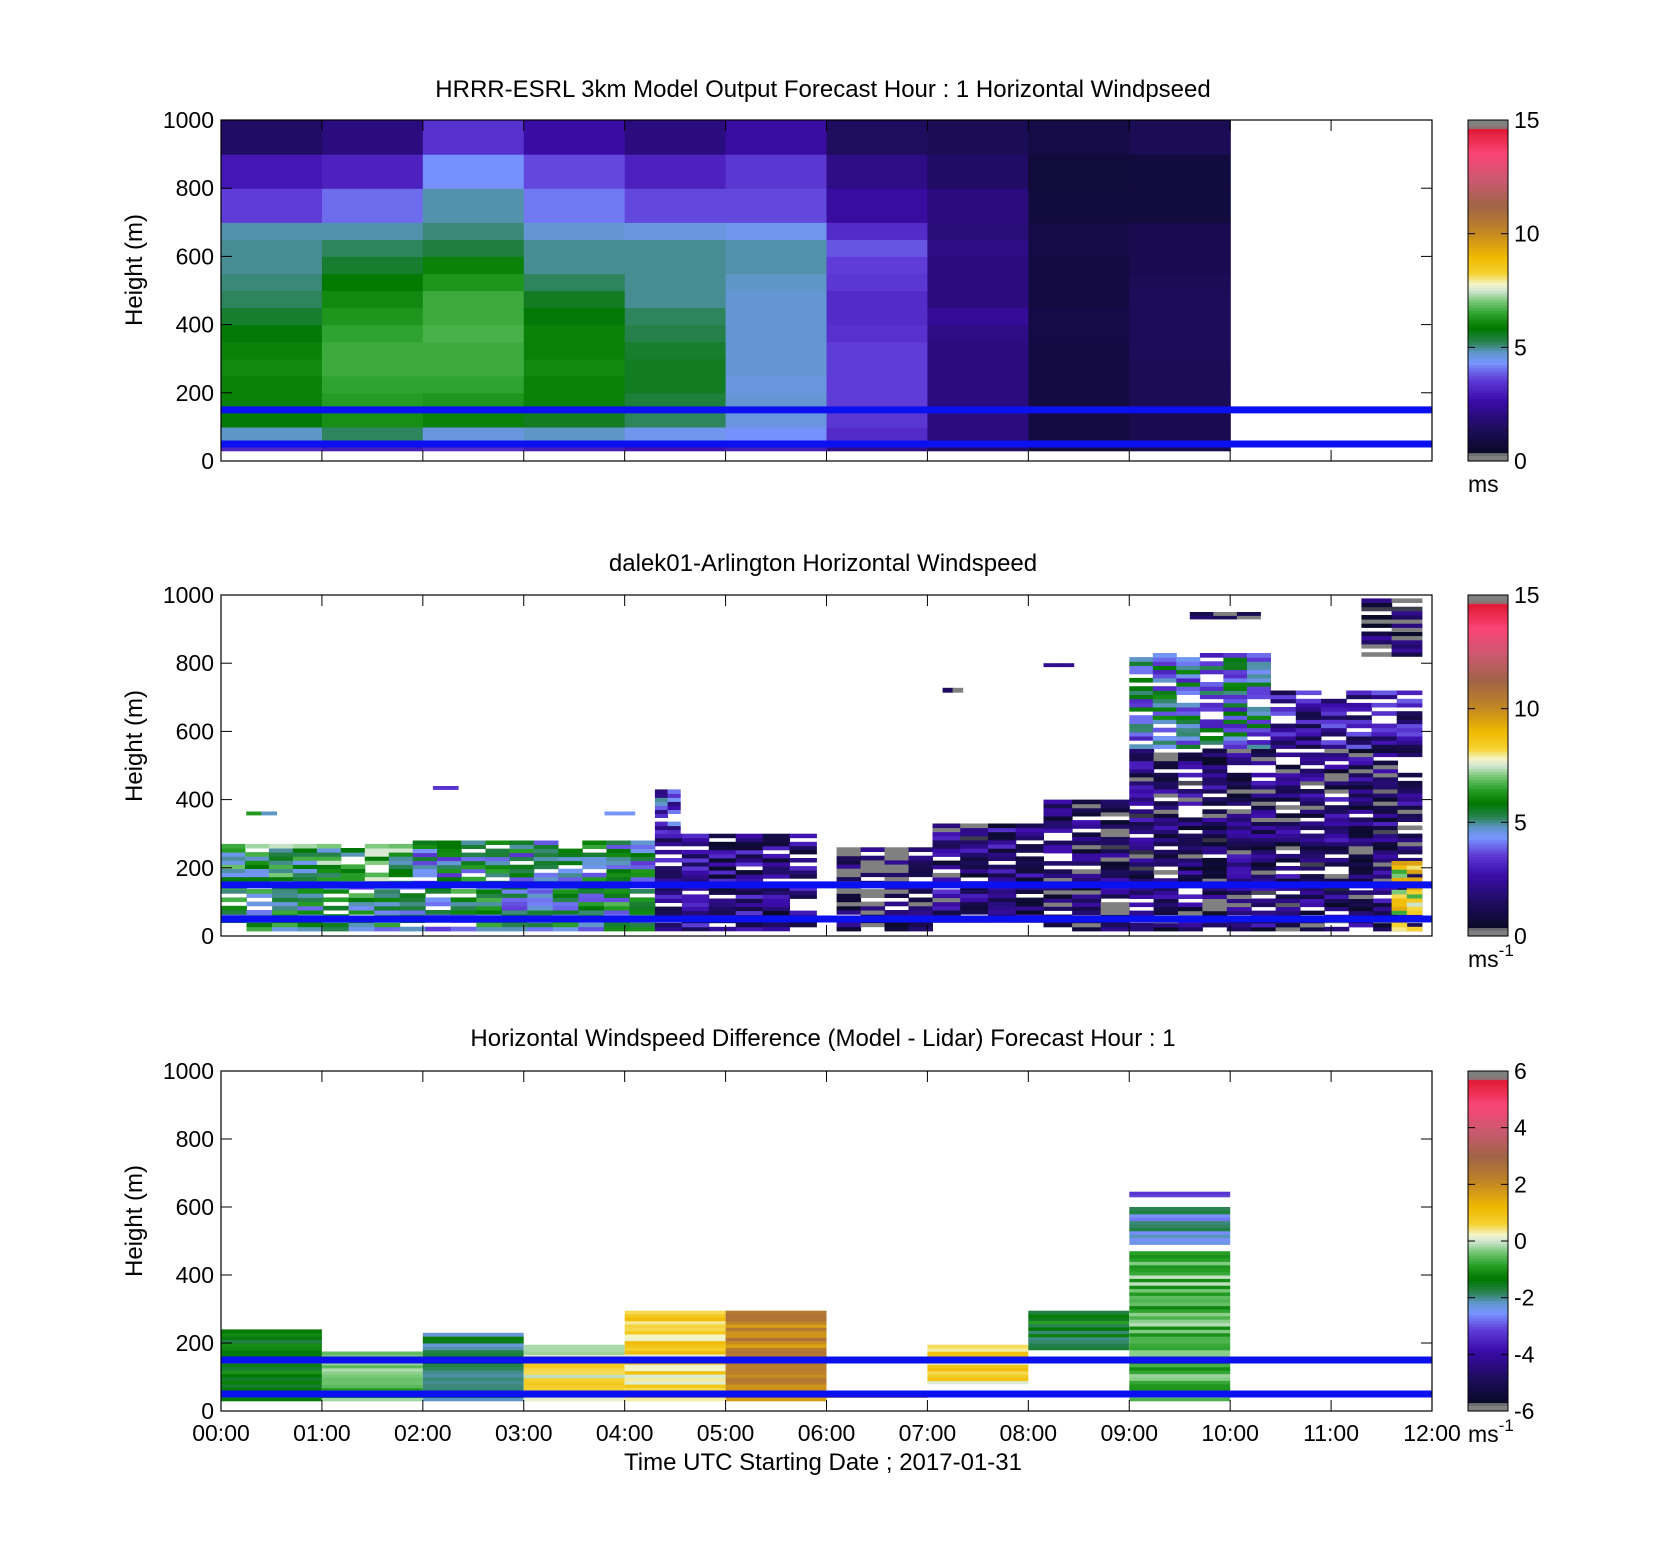 This screenshot has height=1561, width=1680. I want to click on colorbar-unit-label: ms-1, so click(1491, 1431).